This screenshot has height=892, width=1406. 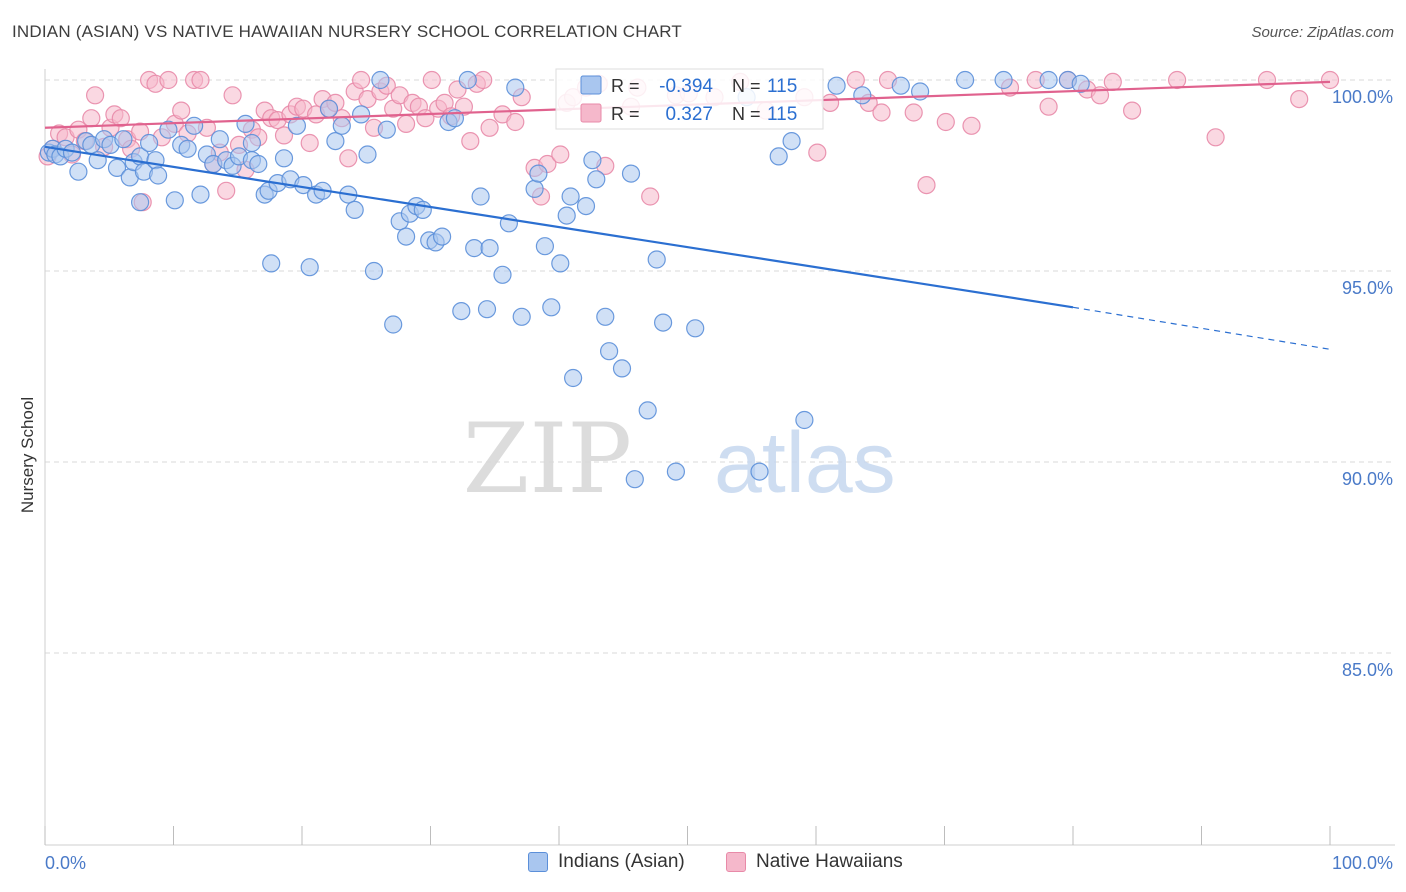 What do you see at coordinates (65, 863) in the screenshot?
I see `x-tick-label-0: 0.0%` at bounding box center [65, 863].